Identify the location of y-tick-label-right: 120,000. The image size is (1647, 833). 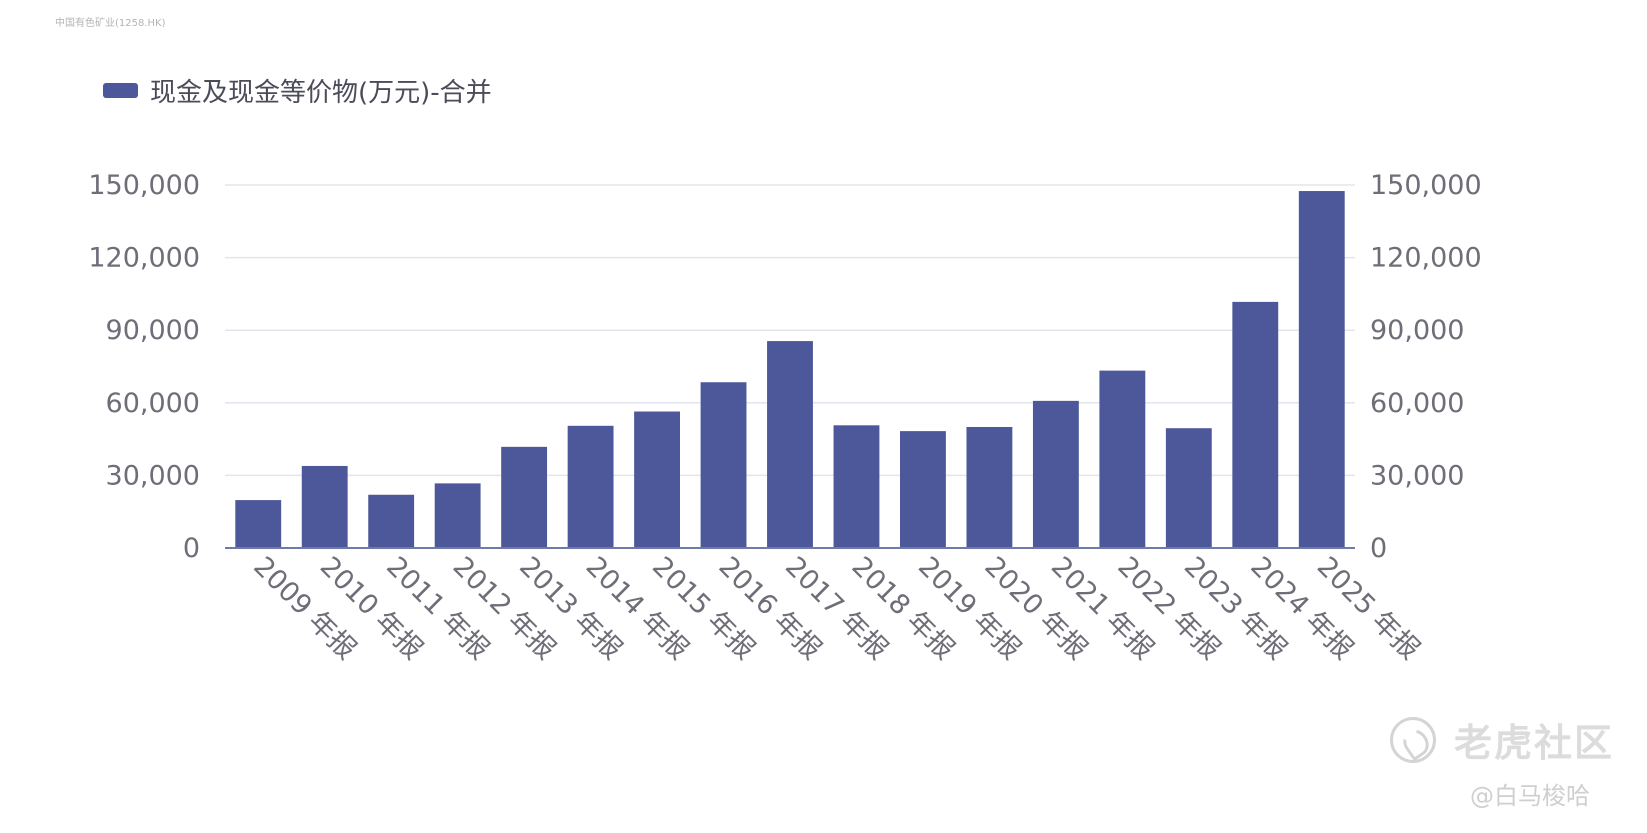
(1426, 258).